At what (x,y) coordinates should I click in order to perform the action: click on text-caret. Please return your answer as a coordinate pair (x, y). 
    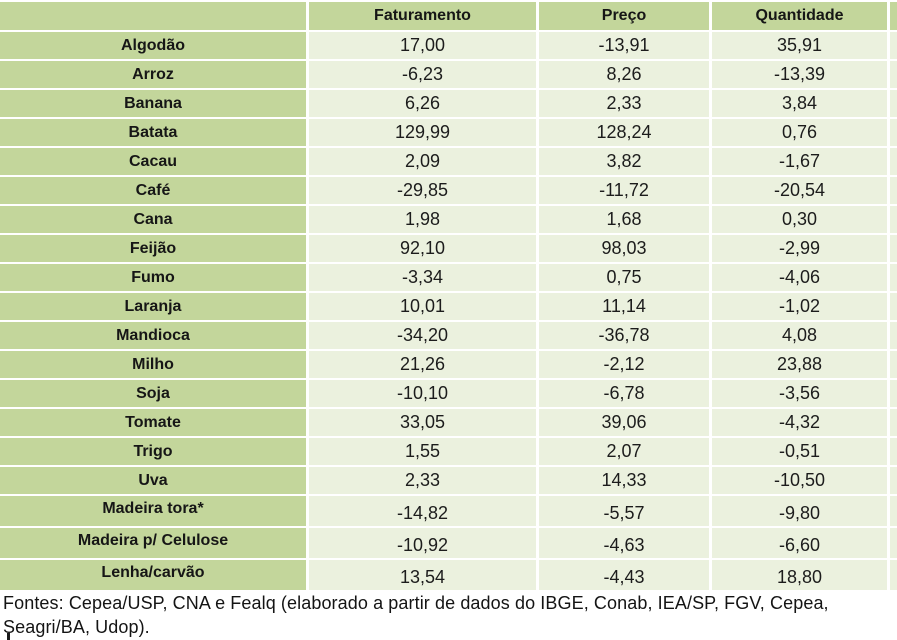
    Looking at the image, I should click on (8, 636).